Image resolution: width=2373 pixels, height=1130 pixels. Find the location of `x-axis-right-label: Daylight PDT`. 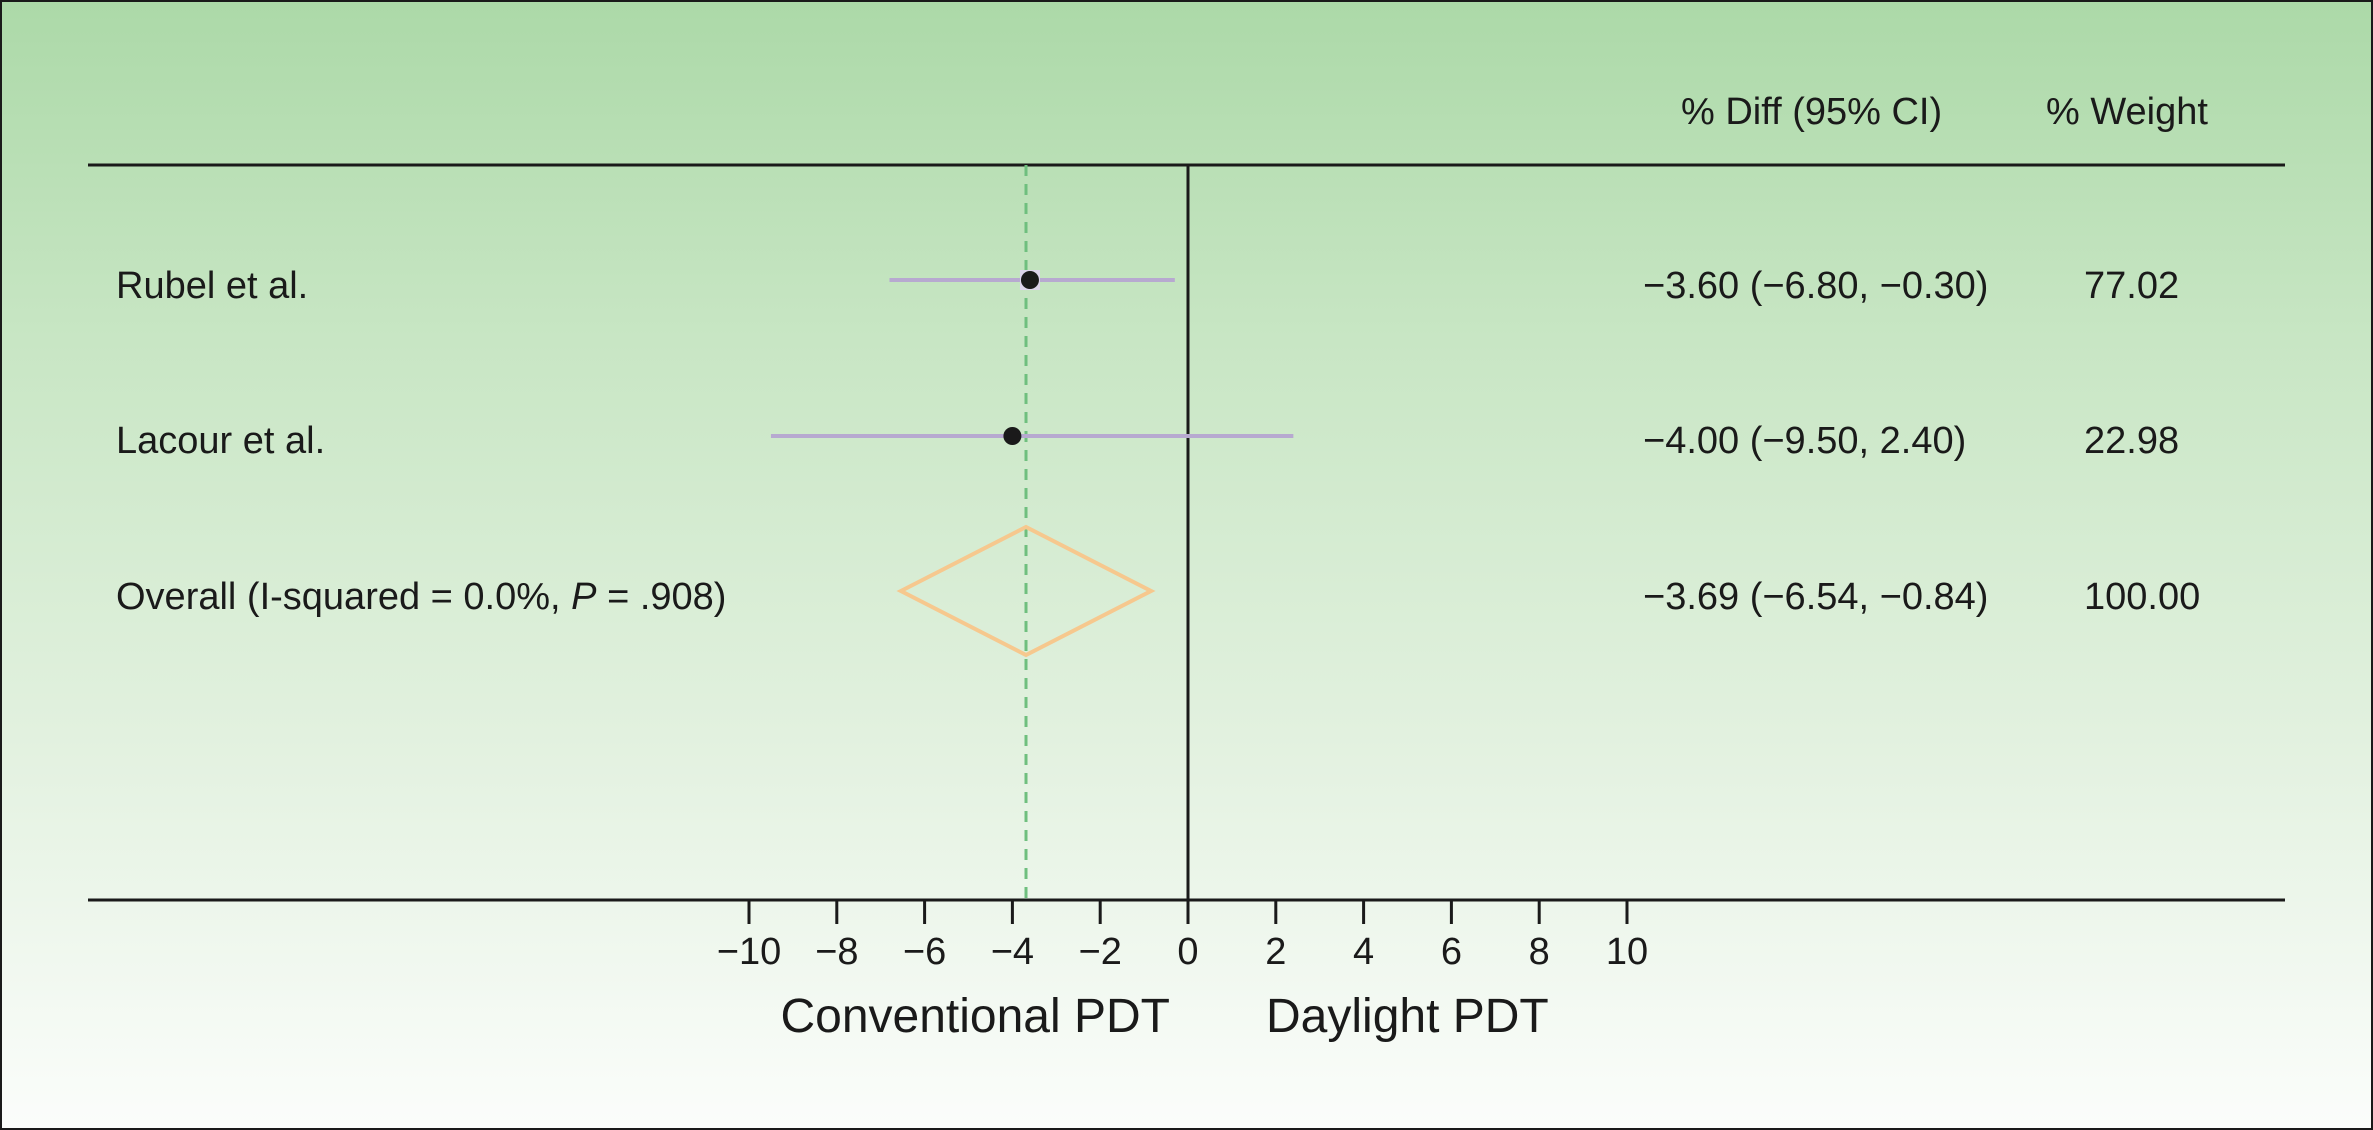

x-axis-right-label: Daylight PDT is located at coordinates (1407, 1016).